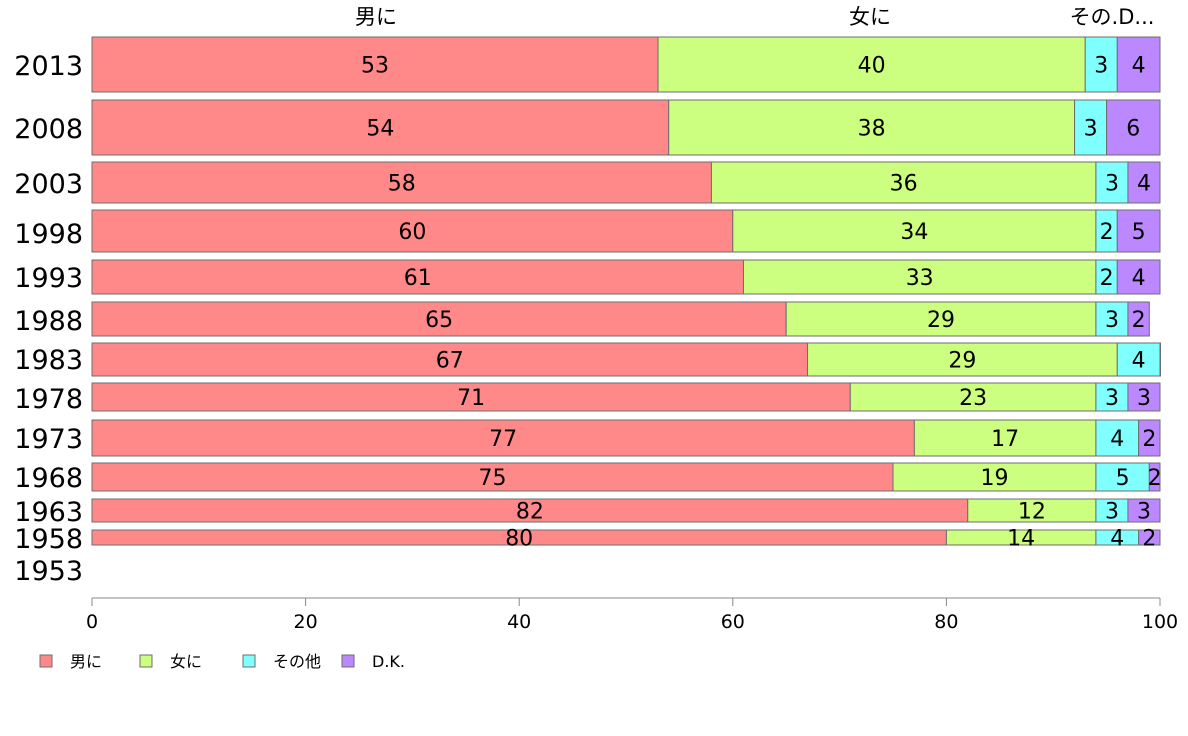 Image resolution: width=1188 pixels, height=736 pixels. I want to click on data-label: 71, so click(471, 398).